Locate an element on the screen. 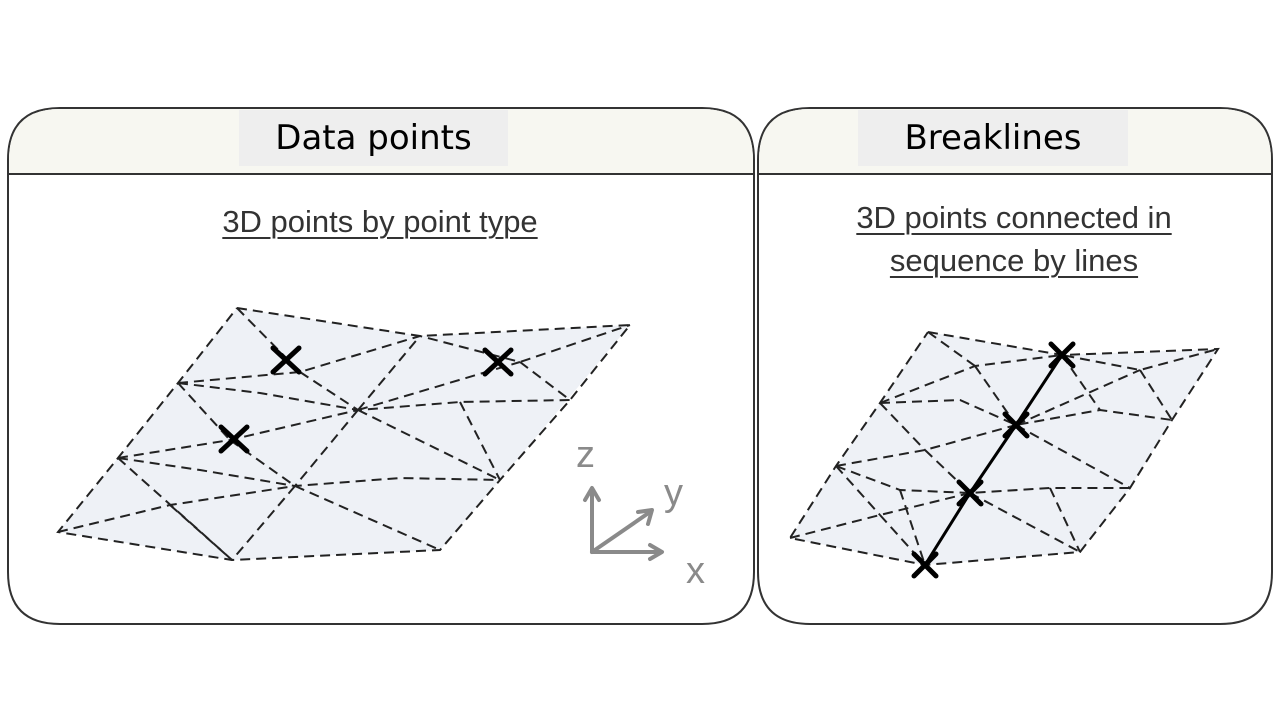 Image resolution: width=1280 pixels, height=720 pixels. data-points-caption-text: 3D points by point type is located at coordinates (380, 221).